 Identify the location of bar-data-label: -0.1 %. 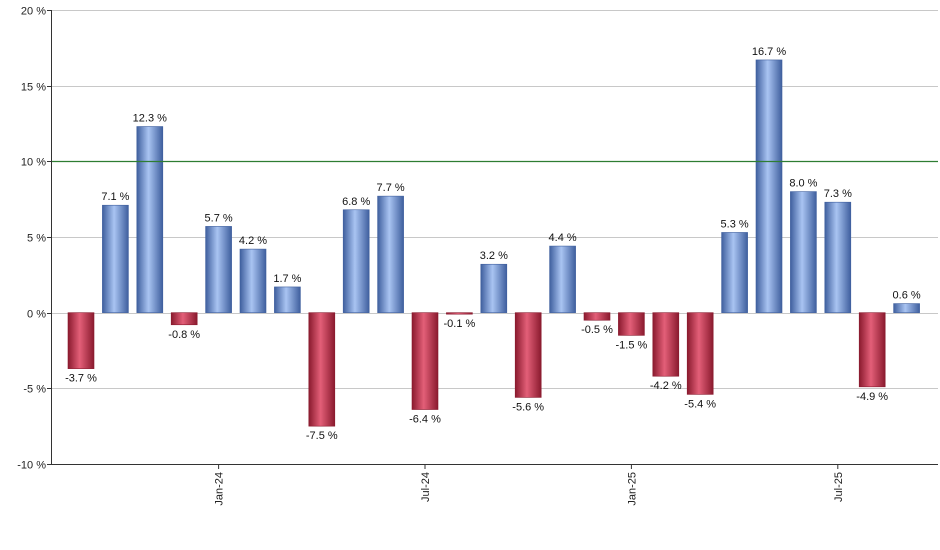
(460, 324).